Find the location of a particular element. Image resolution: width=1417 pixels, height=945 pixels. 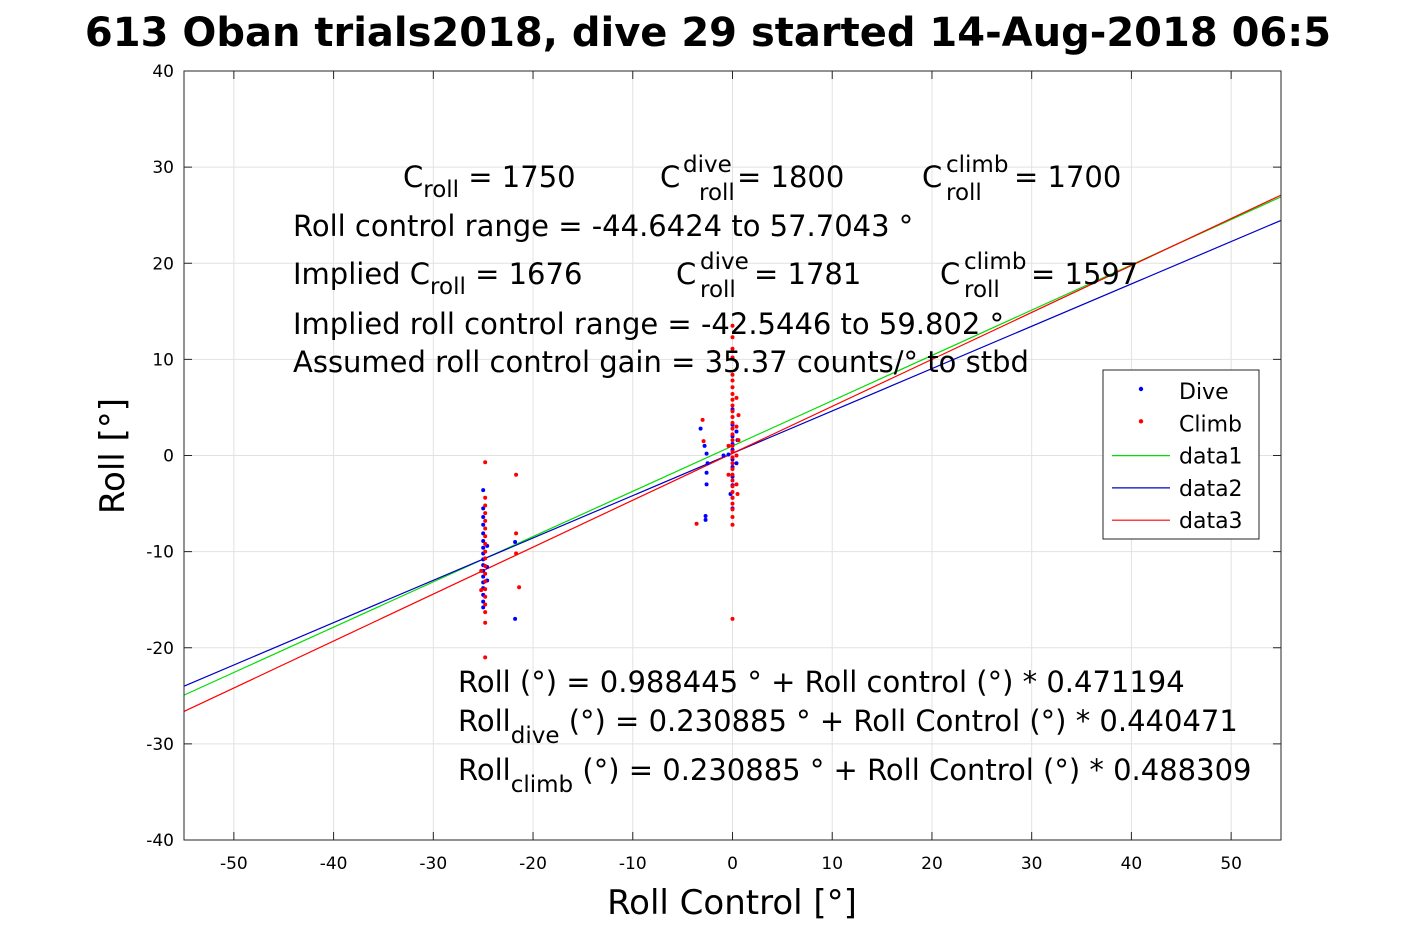

y-tick-label: -10 is located at coordinates (160, 553).